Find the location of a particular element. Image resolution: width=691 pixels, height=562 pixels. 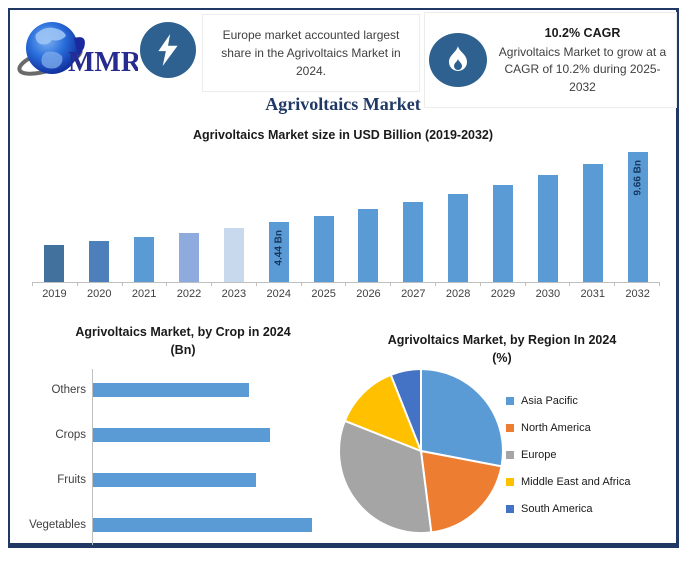

bar-2019 is located at coordinates (54, 263).